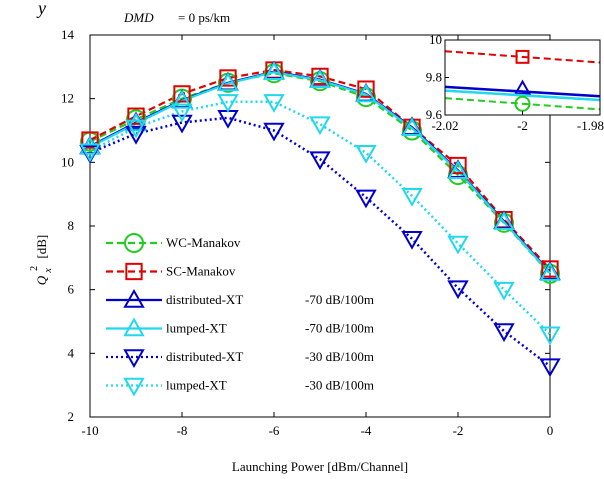 The height and width of the screenshot is (479, 604). What do you see at coordinates (204, 17) in the screenshot?
I see `header-dmd-value: = 0 ps/km` at bounding box center [204, 17].